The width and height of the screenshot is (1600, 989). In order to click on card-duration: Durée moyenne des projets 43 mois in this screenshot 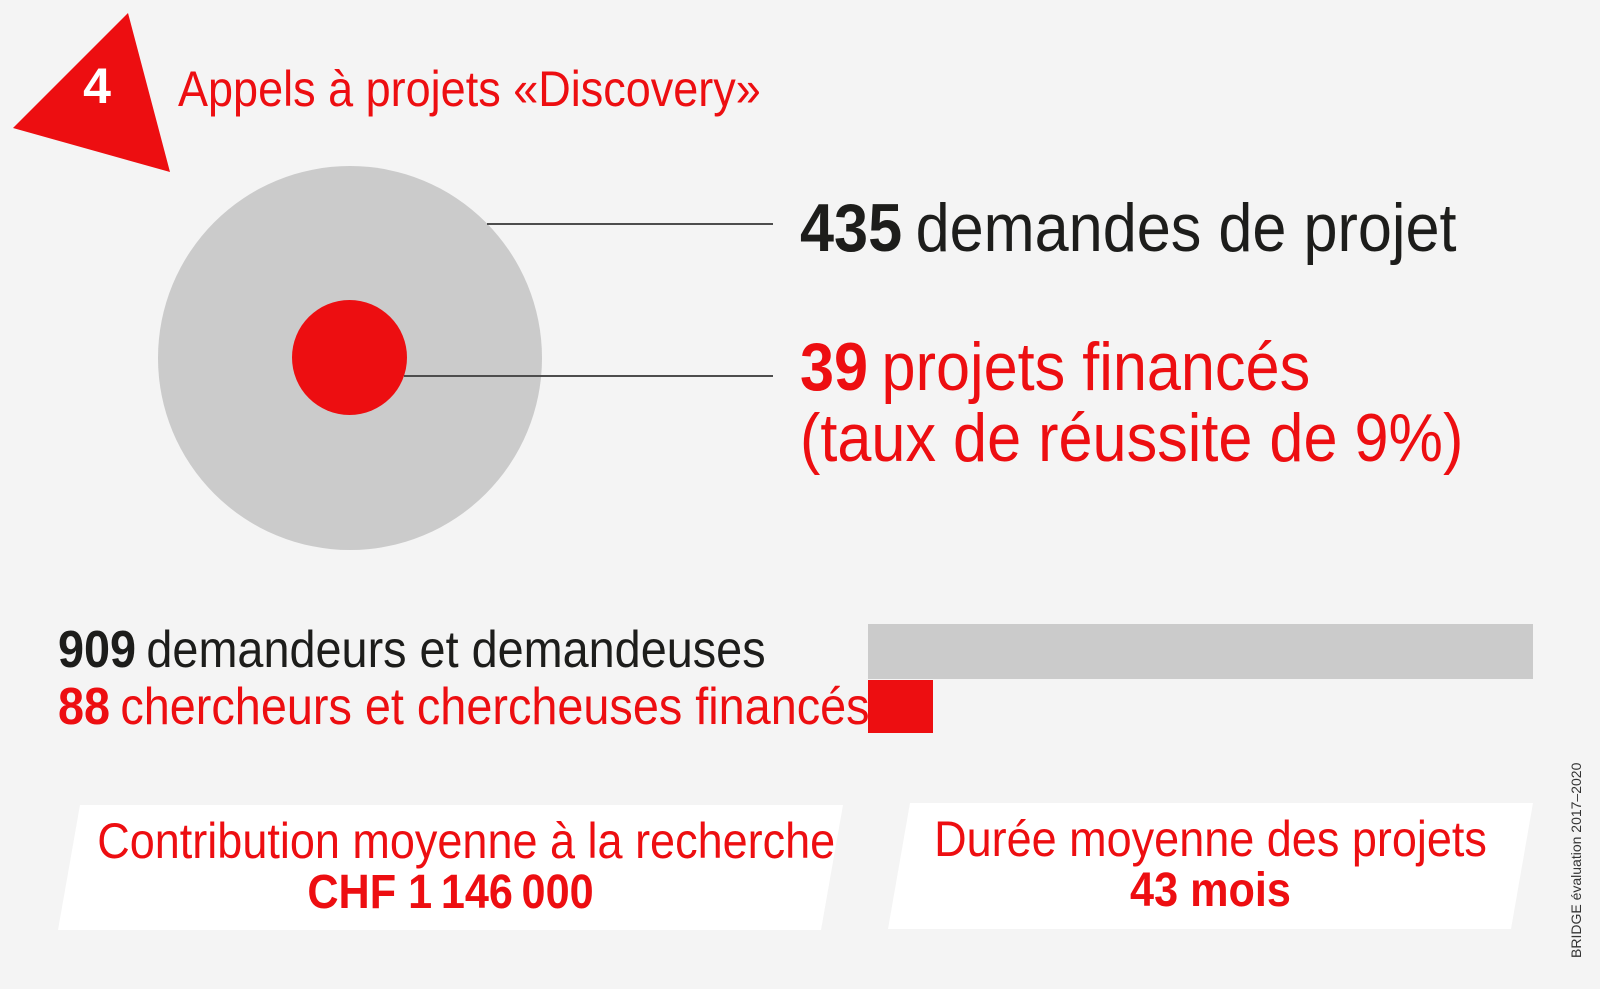, I will do `click(1210, 866)`.